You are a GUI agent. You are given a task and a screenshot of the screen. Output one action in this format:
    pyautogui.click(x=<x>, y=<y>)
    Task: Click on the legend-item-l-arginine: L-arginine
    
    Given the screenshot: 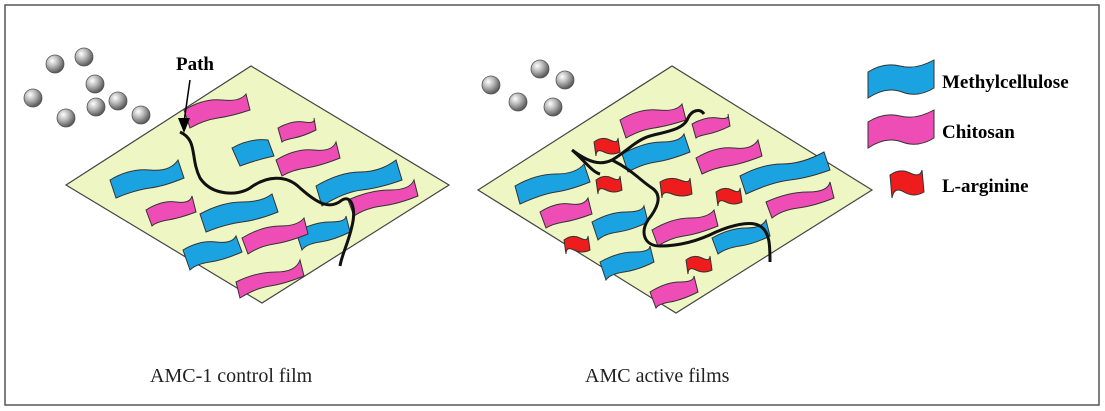 What is the action you would take?
    pyautogui.click(x=959, y=184)
    